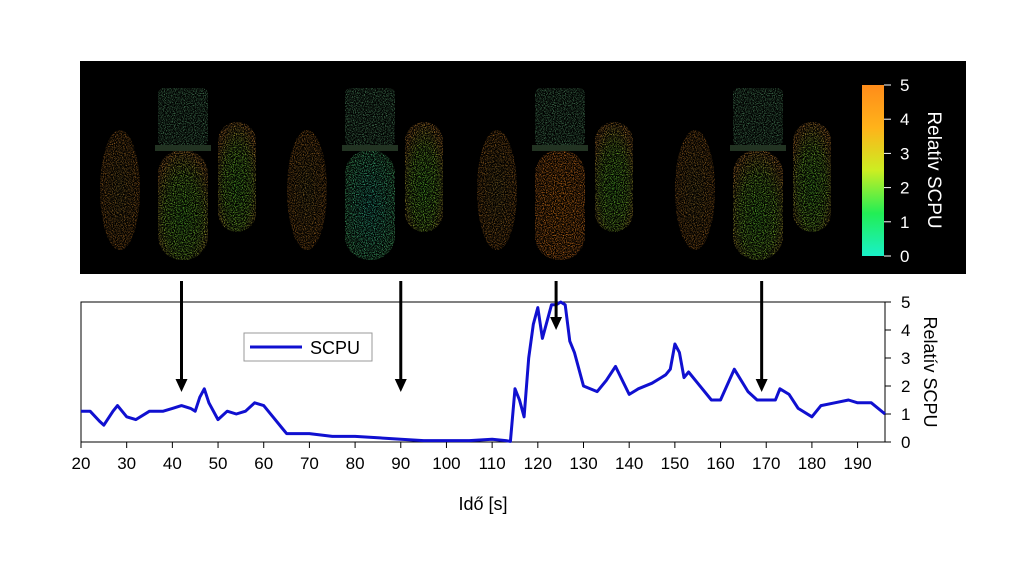 This screenshot has height=580, width=1024. I want to click on x-axis-title: Idő [s], so click(482, 504).